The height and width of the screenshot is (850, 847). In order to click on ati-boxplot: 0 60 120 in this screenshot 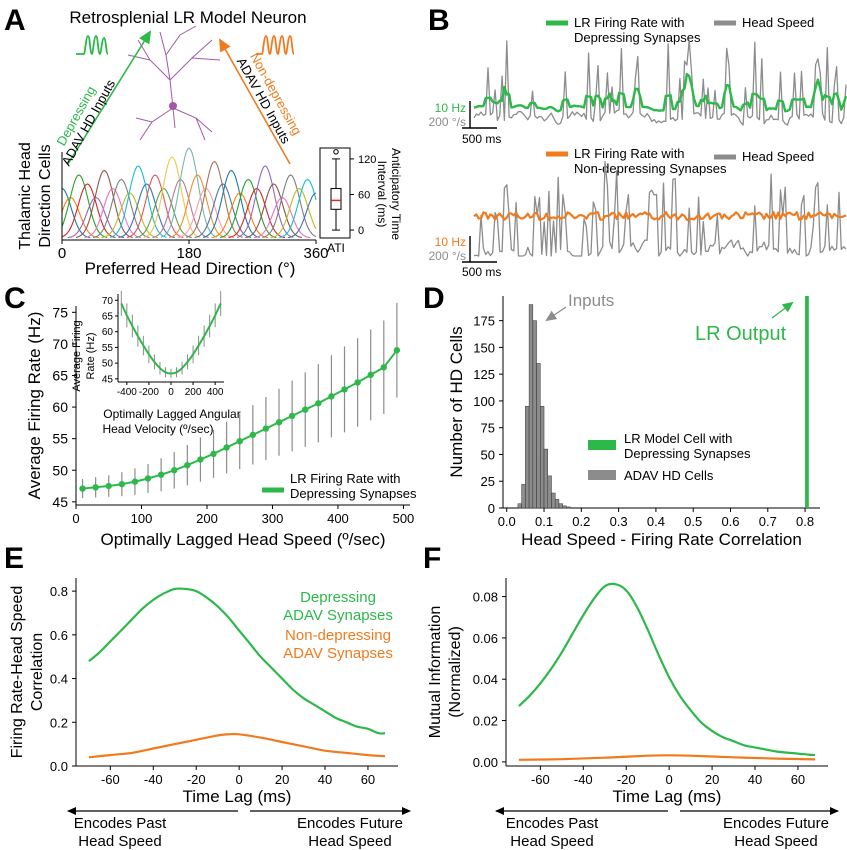, I will do `click(353, 193)`.